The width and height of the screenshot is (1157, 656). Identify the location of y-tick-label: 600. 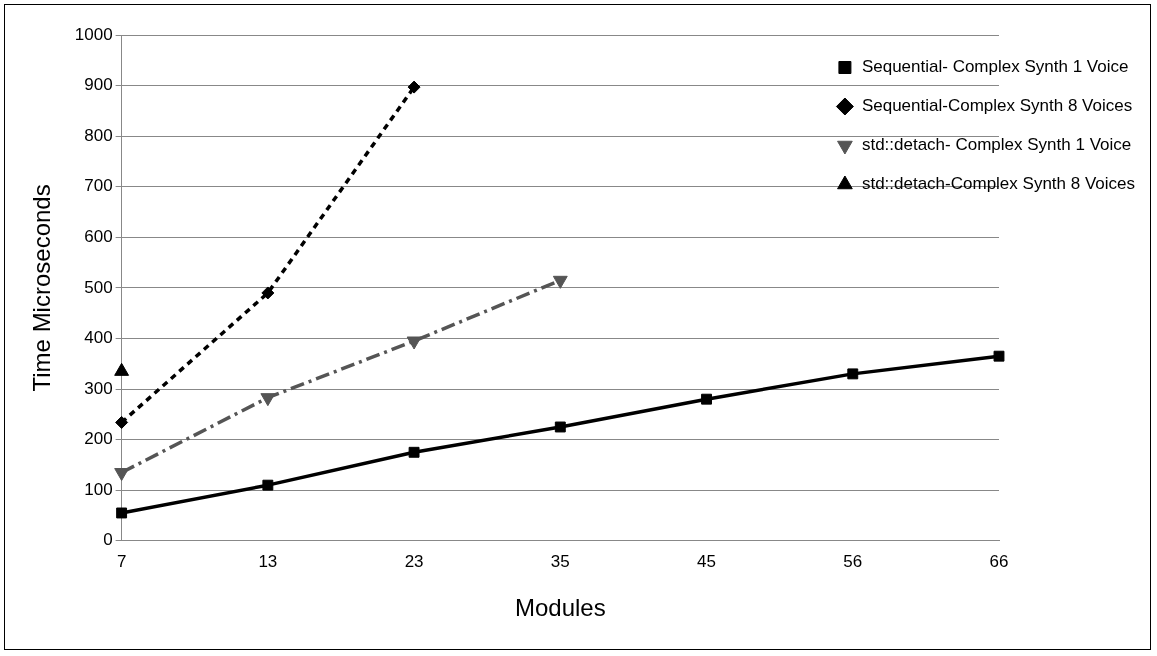
(98, 237).